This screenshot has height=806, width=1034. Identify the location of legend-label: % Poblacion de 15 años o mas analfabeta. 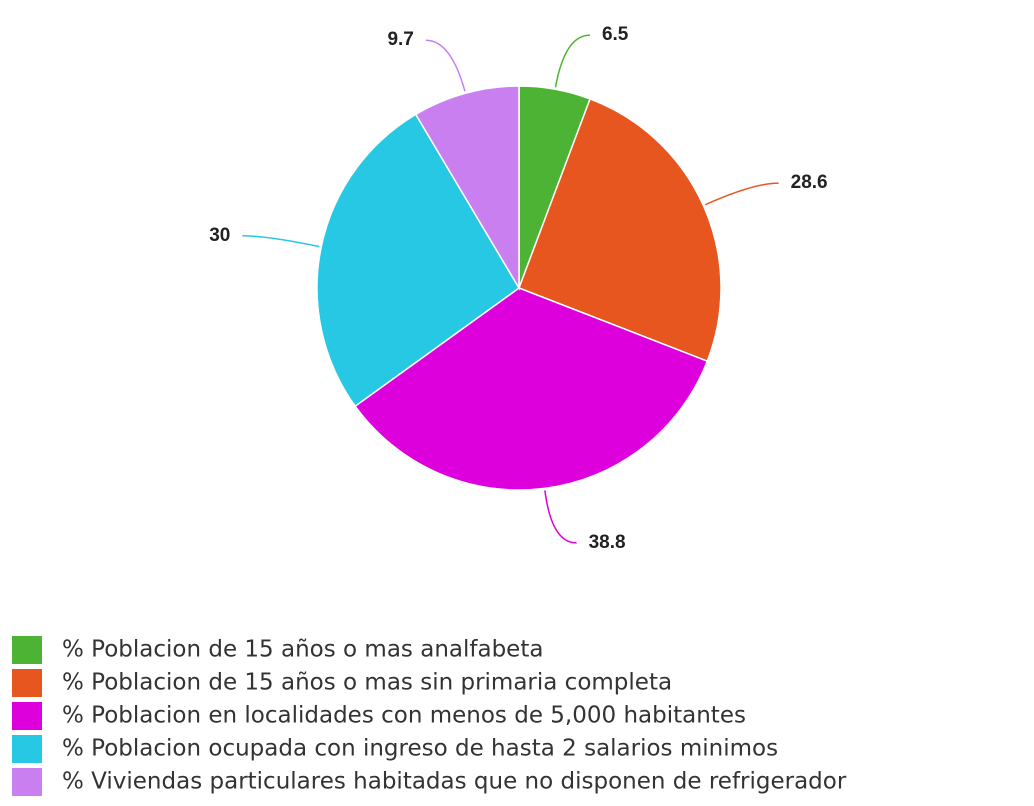
(302, 650).